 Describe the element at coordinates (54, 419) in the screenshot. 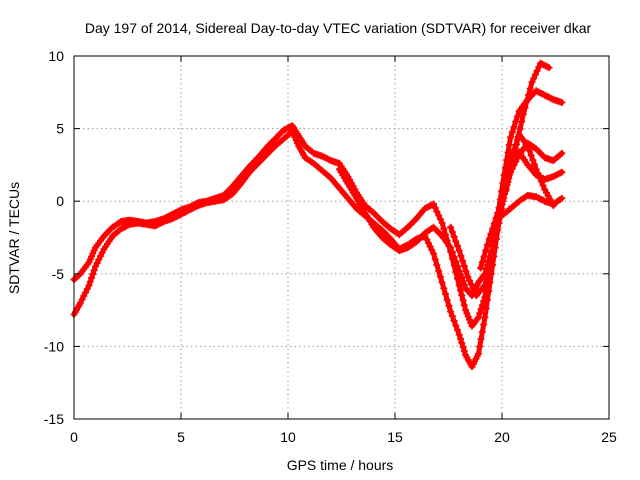

I see `y-tick-label: -15` at that location.